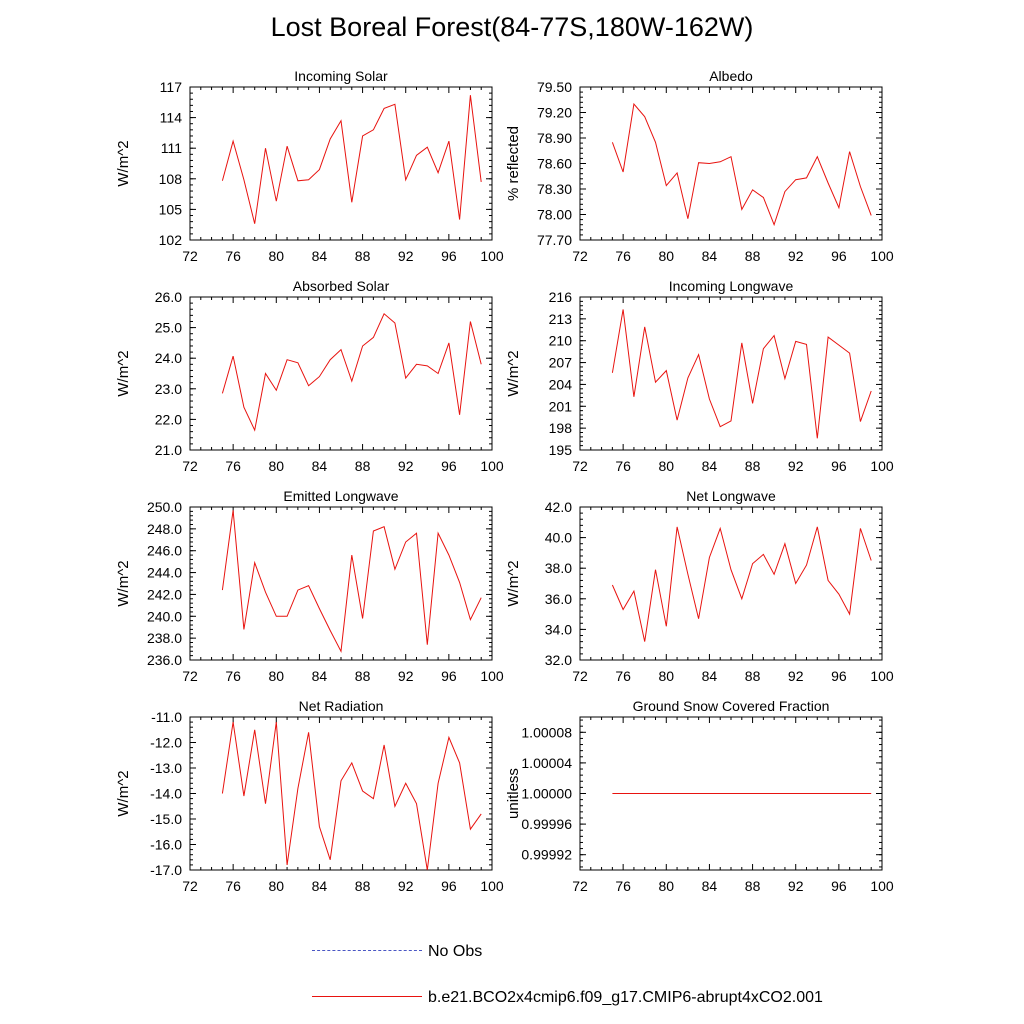  What do you see at coordinates (171, 118) in the screenshot?
I see `y-tick-label: 114` at bounding box center [171, 118].